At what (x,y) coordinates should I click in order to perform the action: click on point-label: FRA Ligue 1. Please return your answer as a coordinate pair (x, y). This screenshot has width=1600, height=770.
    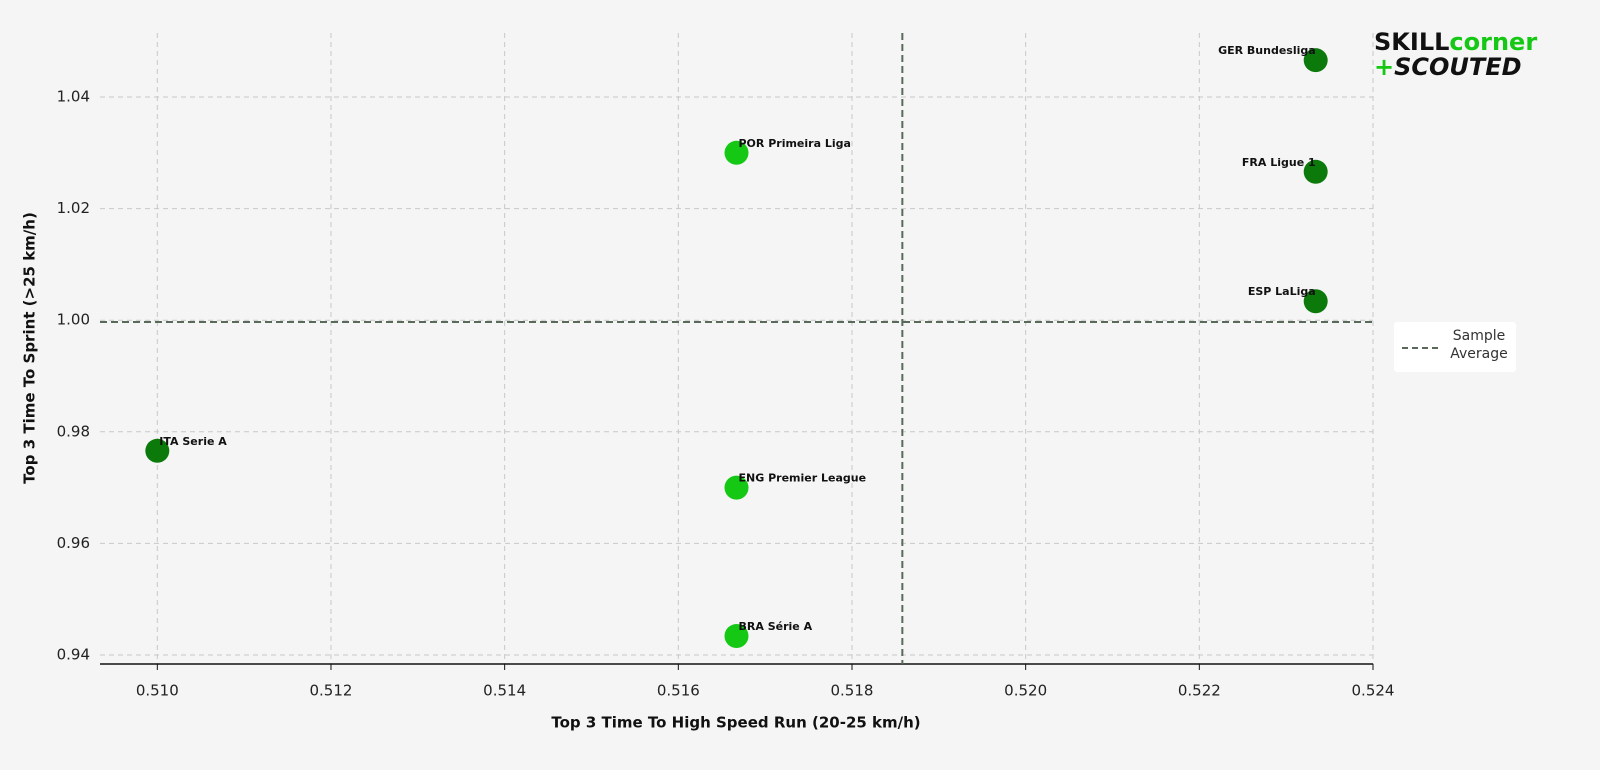
    Looking at the image, I should click on (1279, 162).